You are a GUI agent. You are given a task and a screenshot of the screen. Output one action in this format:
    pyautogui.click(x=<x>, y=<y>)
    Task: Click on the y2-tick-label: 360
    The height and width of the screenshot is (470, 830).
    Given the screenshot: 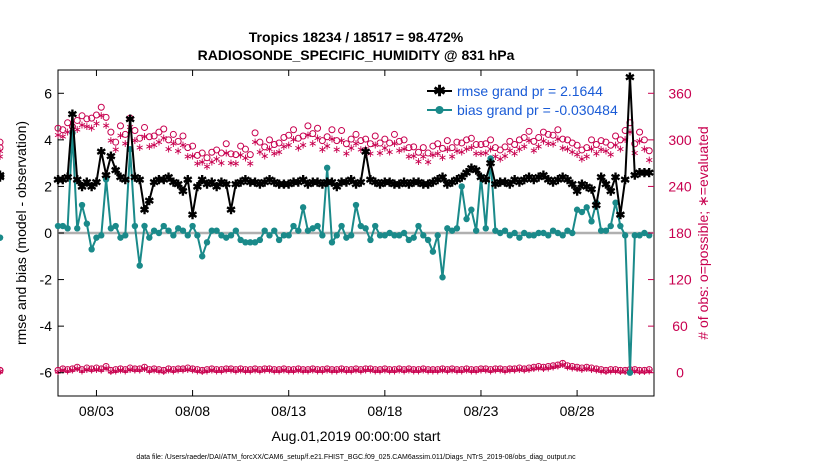 What is the action you would take?
    pyautogui.click(x=680, y=93)
    